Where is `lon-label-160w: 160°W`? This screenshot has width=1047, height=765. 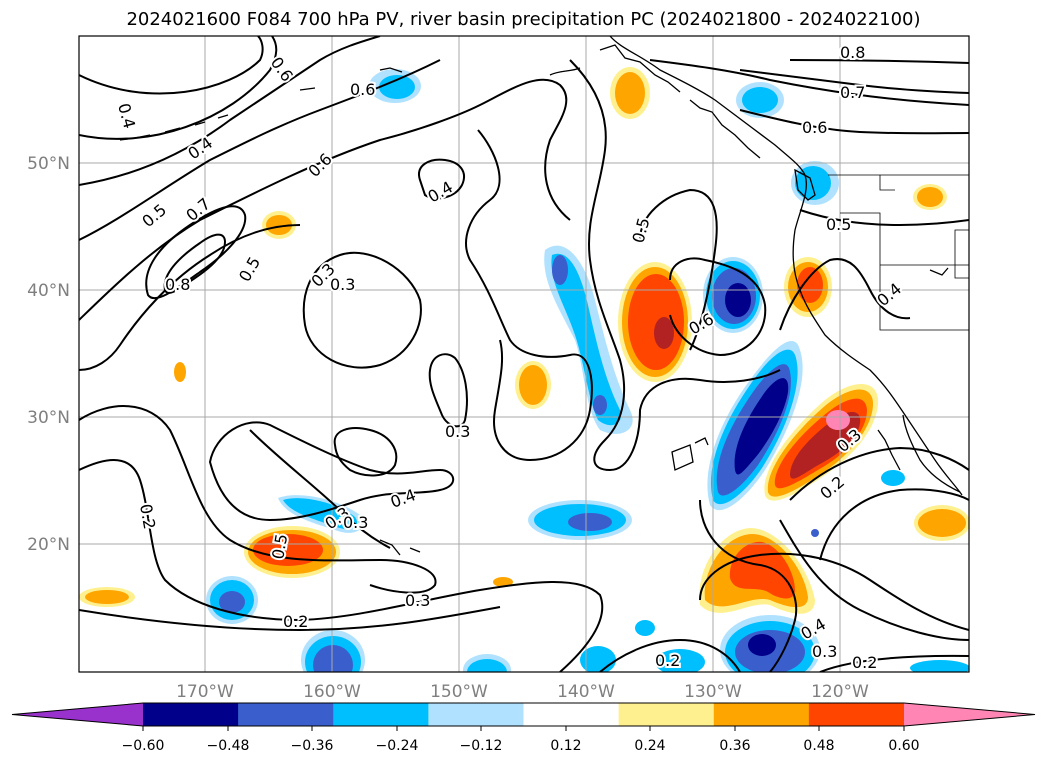 lon-label-160w: 160°W is located at coordinates (332, 692).